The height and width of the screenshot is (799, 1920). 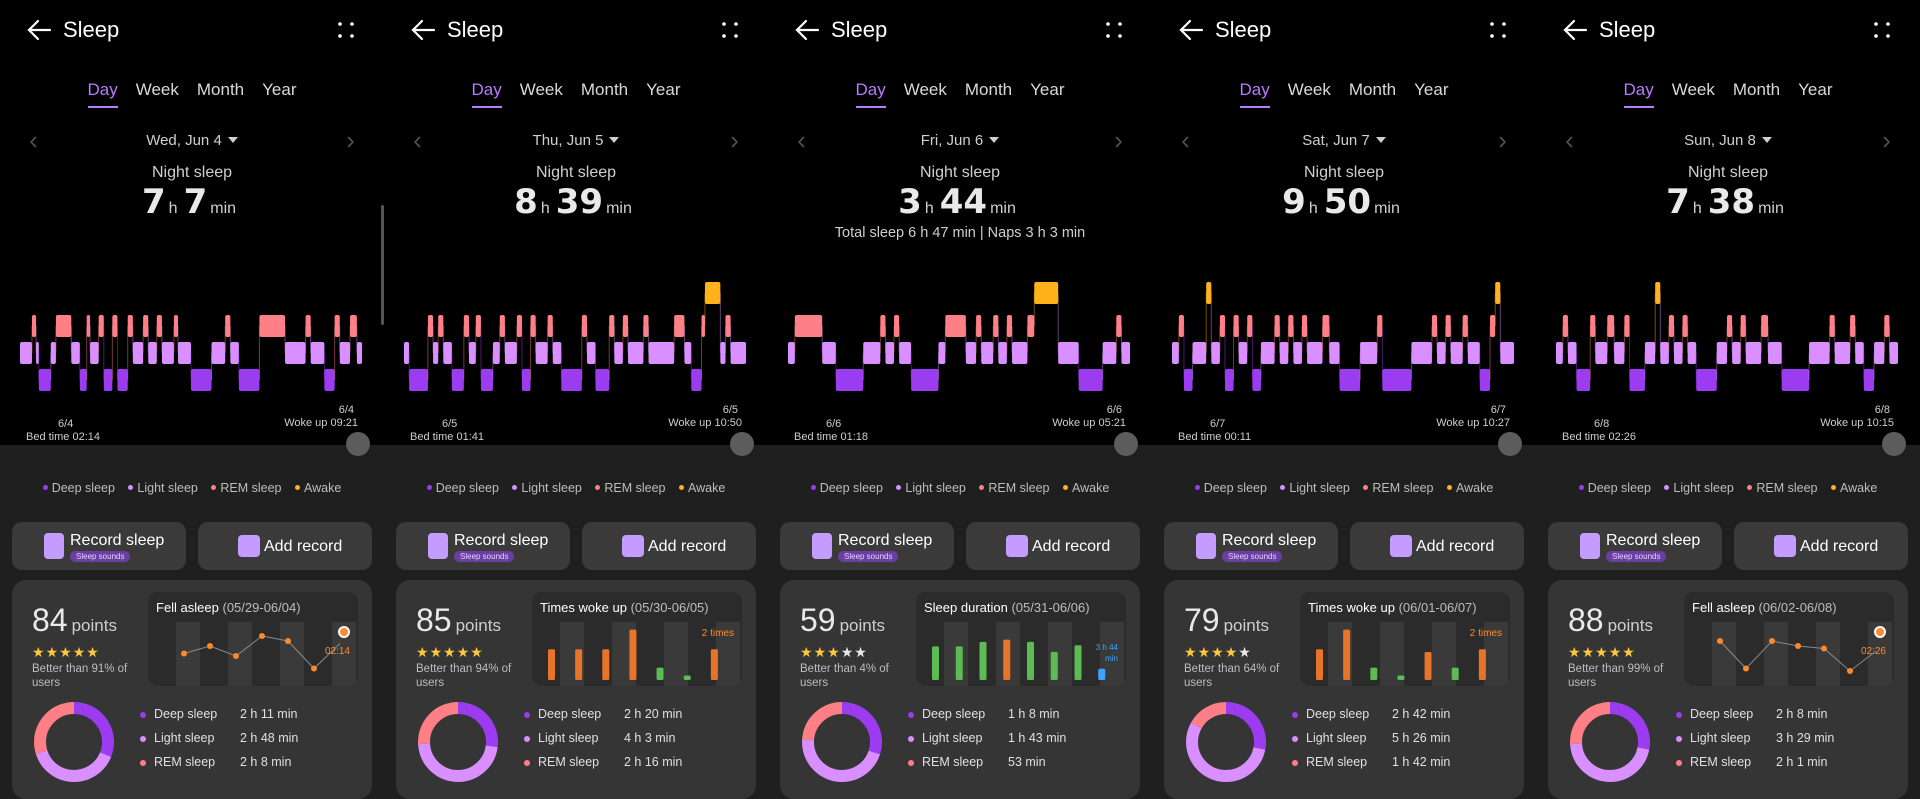 What do you see at coordinates (1226, 620) in the screenshot?
I see `score: 79 points` at bounding box center [1226, 620].